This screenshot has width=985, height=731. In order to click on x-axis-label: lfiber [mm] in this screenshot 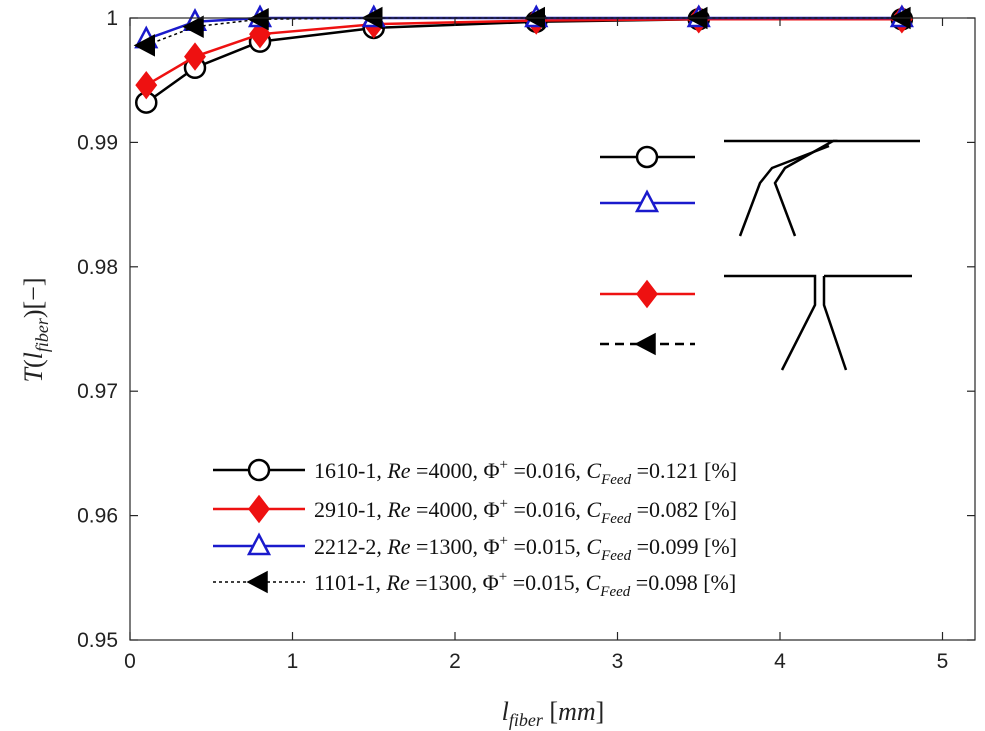, I will do `click(553, 713)`.